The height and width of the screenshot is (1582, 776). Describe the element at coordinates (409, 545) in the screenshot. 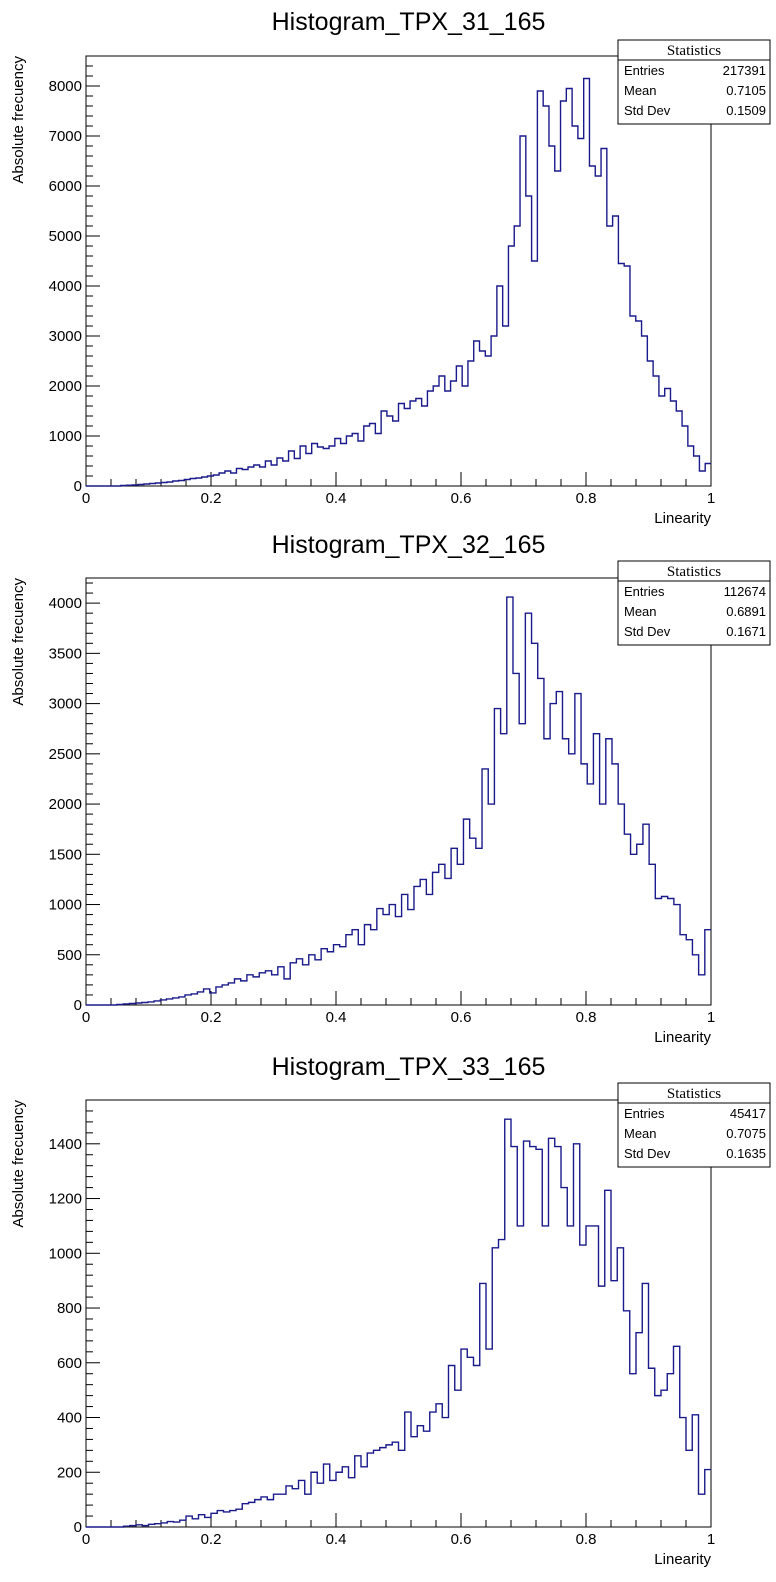

I see `chart-title: Histogram_TPX_32_165` at that location.